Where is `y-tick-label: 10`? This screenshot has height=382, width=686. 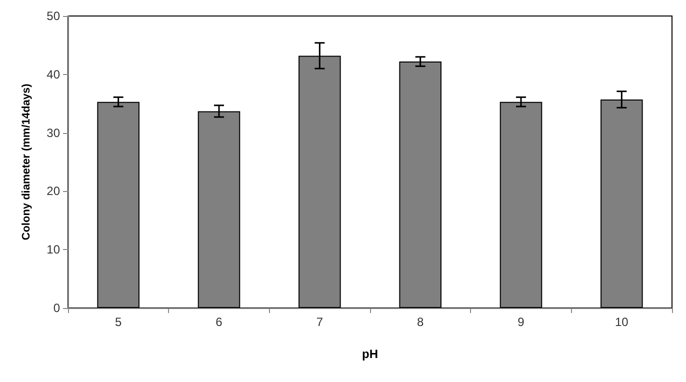 y-tick-label: 10 is located at coordinates (53, 249).